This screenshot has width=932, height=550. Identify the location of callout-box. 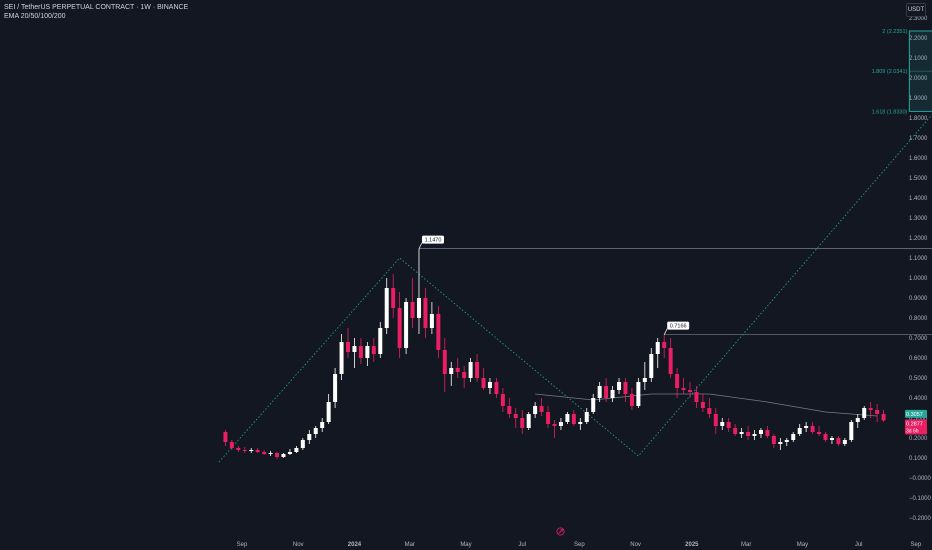
(678, 325).